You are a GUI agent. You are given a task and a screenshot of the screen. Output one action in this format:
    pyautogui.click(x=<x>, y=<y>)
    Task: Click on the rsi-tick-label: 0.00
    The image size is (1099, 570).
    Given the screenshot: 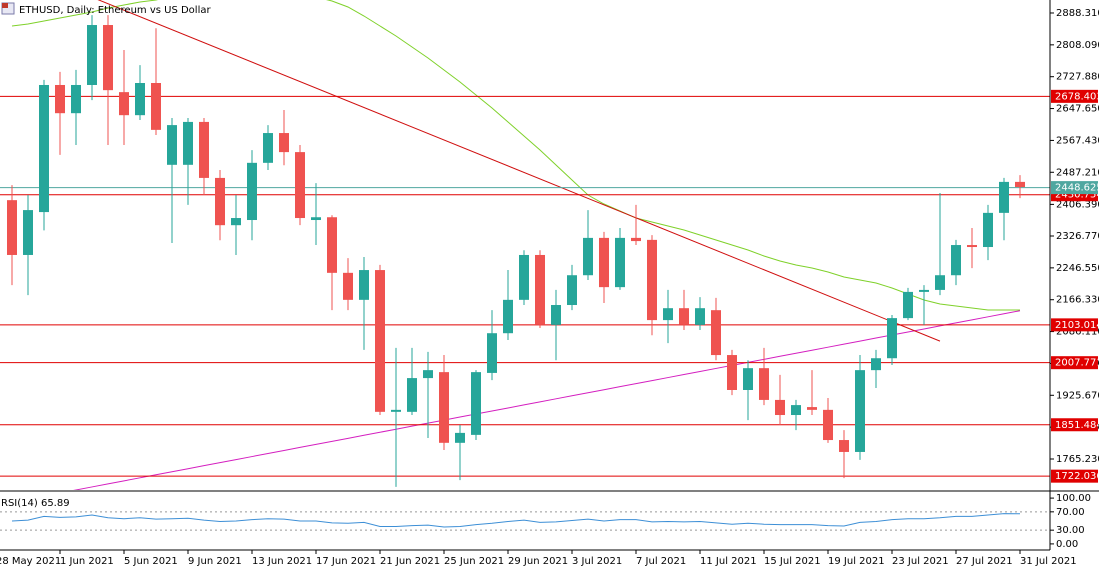 What is the action you would take?
    pyautogui.click(x=1067, y=544)
    